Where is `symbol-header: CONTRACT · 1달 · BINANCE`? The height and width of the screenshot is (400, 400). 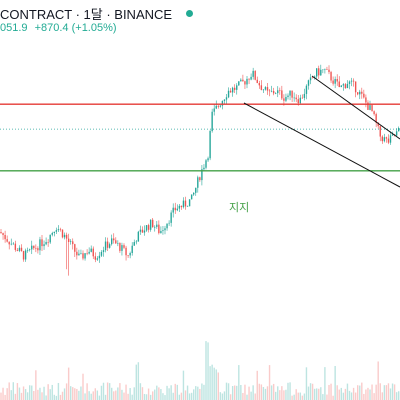 symbol-header: CONTRACT · 1달 · BINANCE is located at coordinates (97, 13).